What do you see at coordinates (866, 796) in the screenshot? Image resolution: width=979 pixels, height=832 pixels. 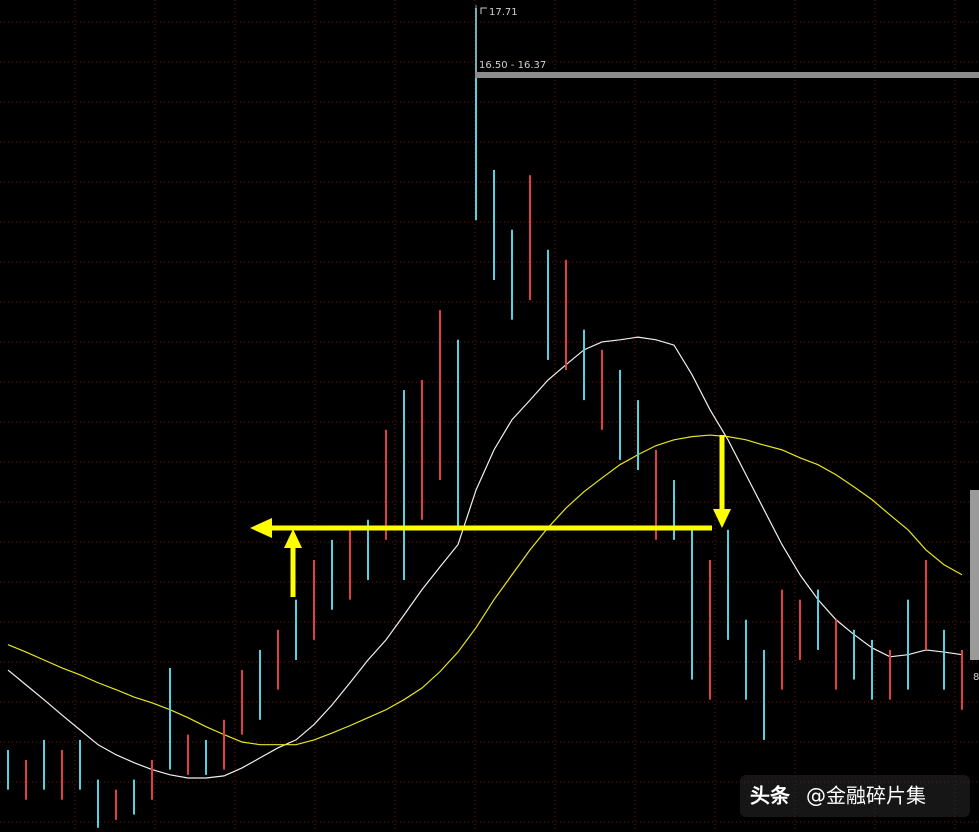 I see `watermark-account: @金融碎片集` at bounding box center [866, 796].